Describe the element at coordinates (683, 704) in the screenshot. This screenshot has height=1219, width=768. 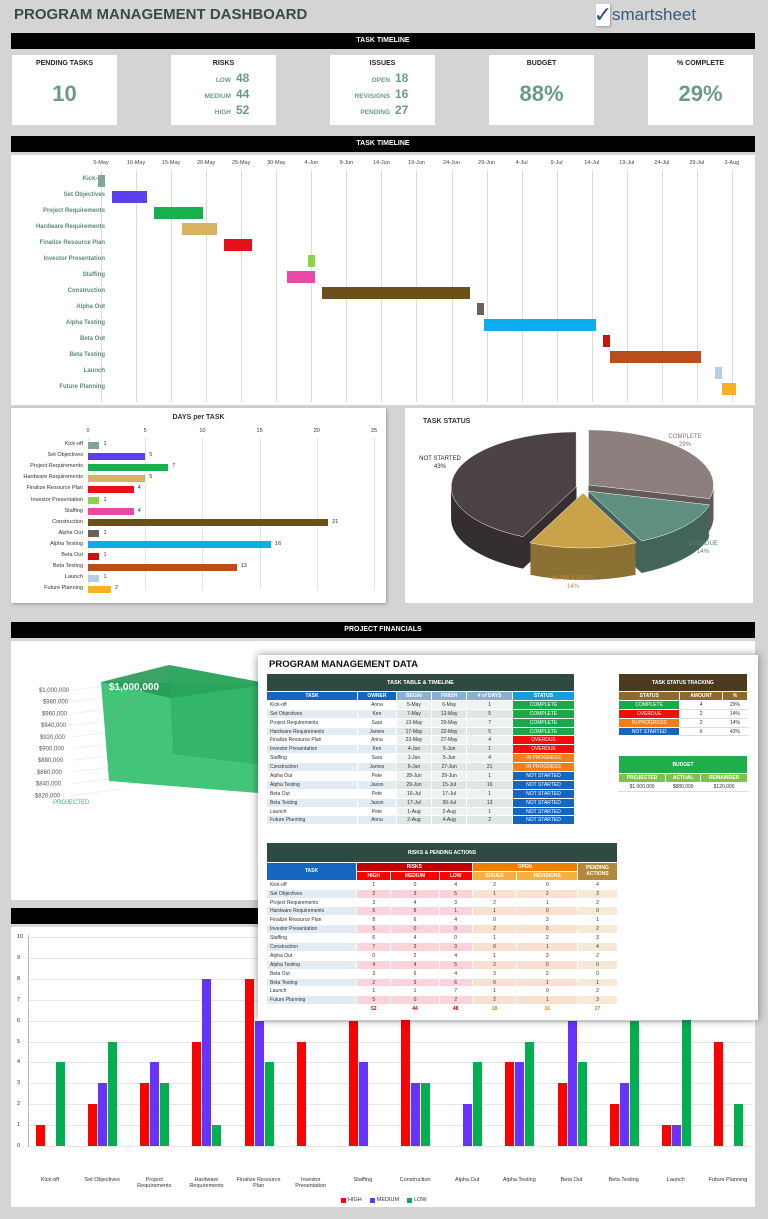
I see `table-row: COMPLETE 4 29%` at that location.